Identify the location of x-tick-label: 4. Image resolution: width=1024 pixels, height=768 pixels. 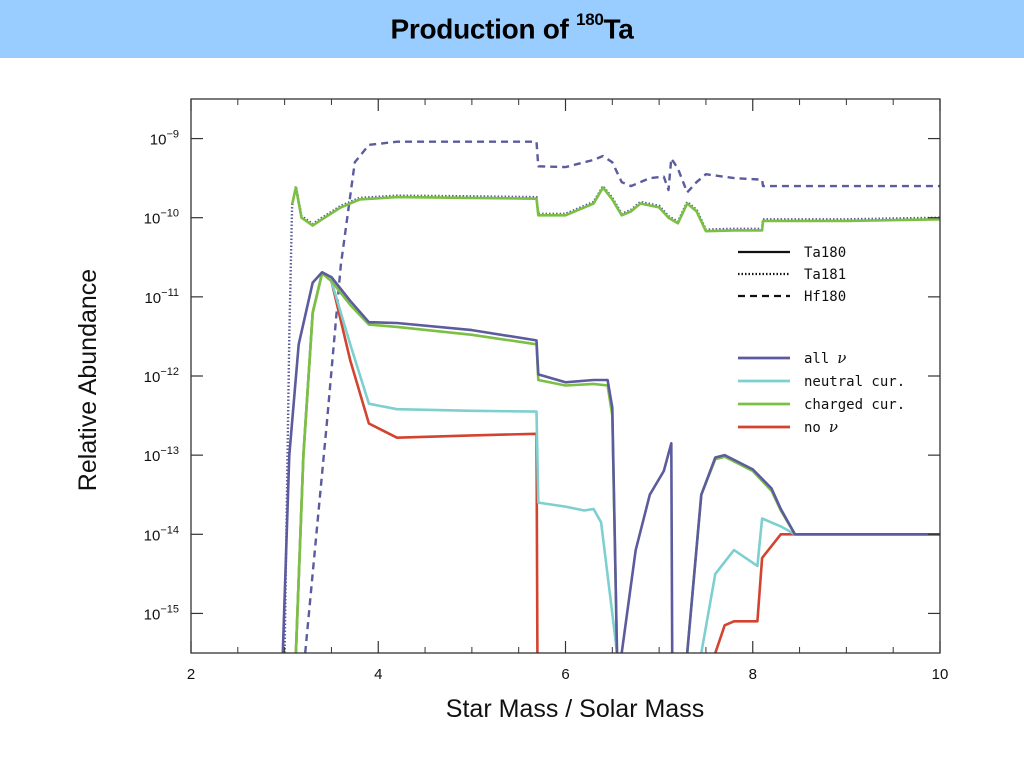
(378, 674).